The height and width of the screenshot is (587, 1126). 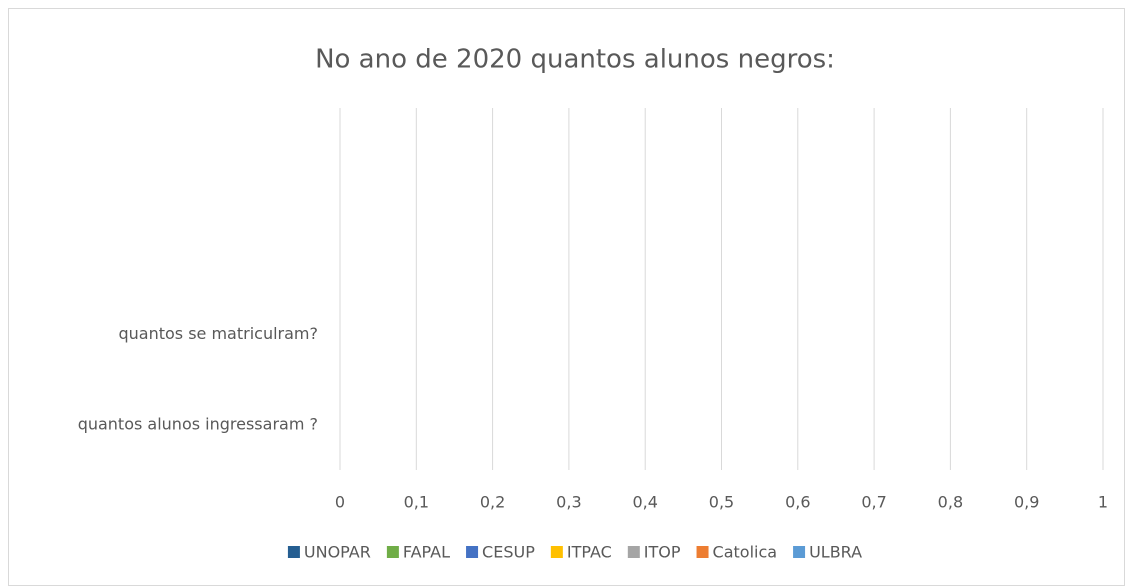 I want to click on x-tick-label: 0,1, so click(x=416, y=502).